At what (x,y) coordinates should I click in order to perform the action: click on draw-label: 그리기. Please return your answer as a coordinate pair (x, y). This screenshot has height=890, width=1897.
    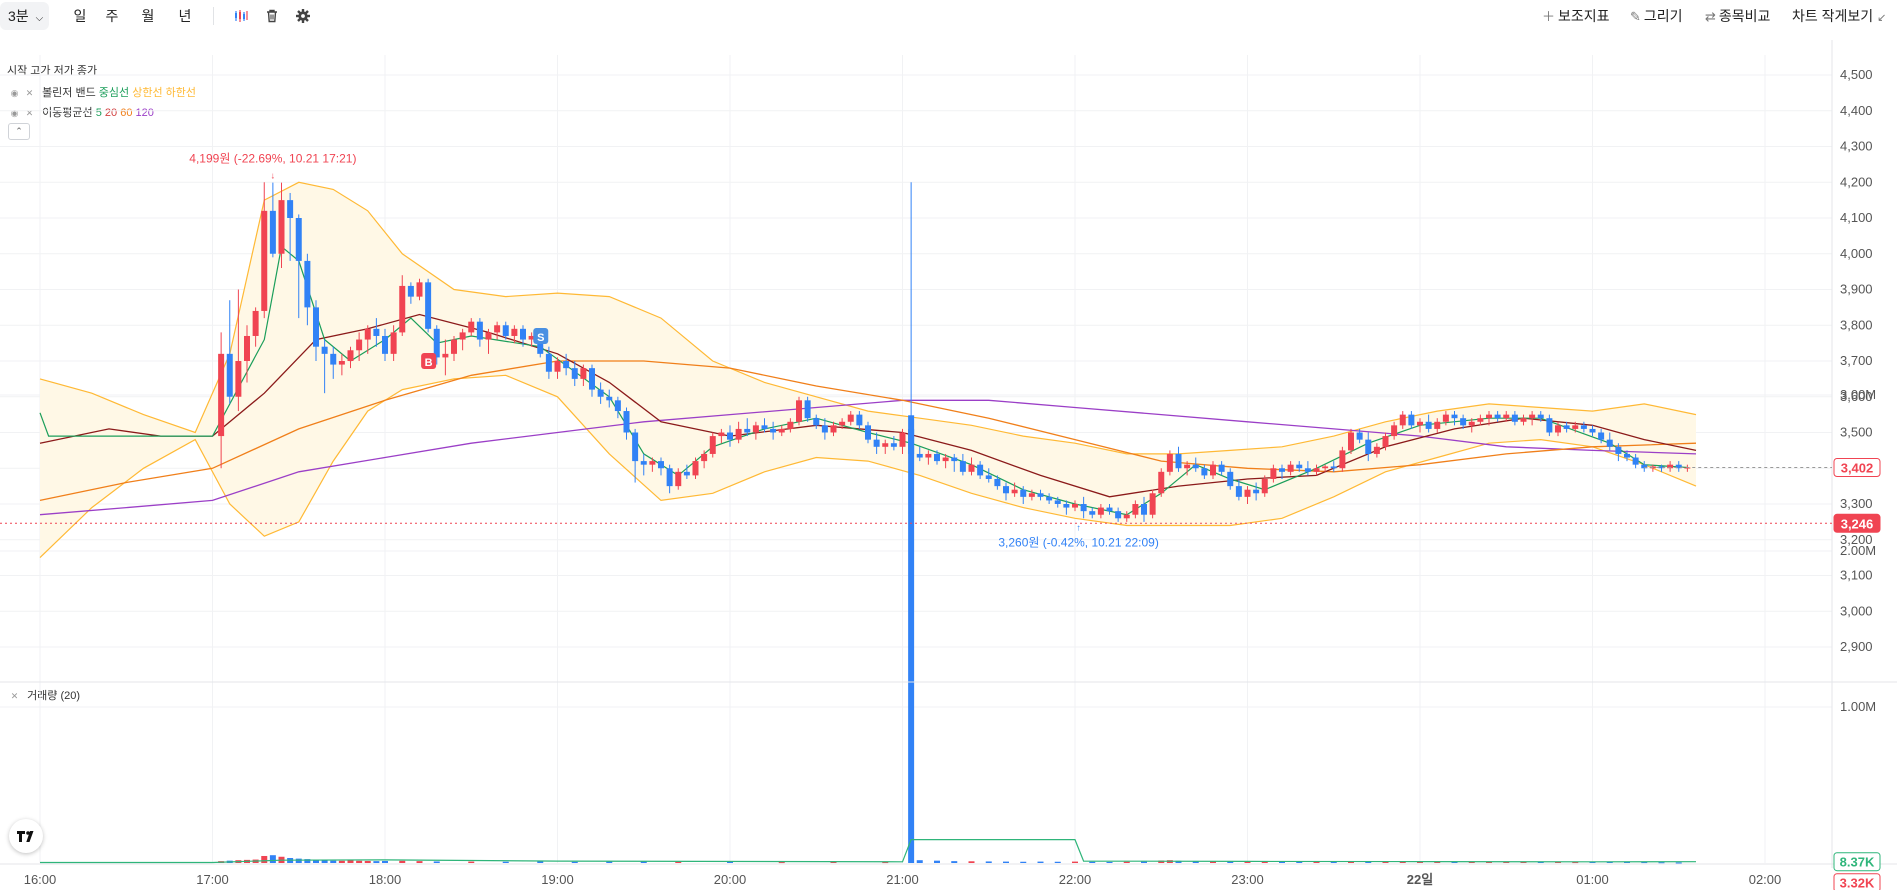
    Looking at the image, I should click on (1663, 16).